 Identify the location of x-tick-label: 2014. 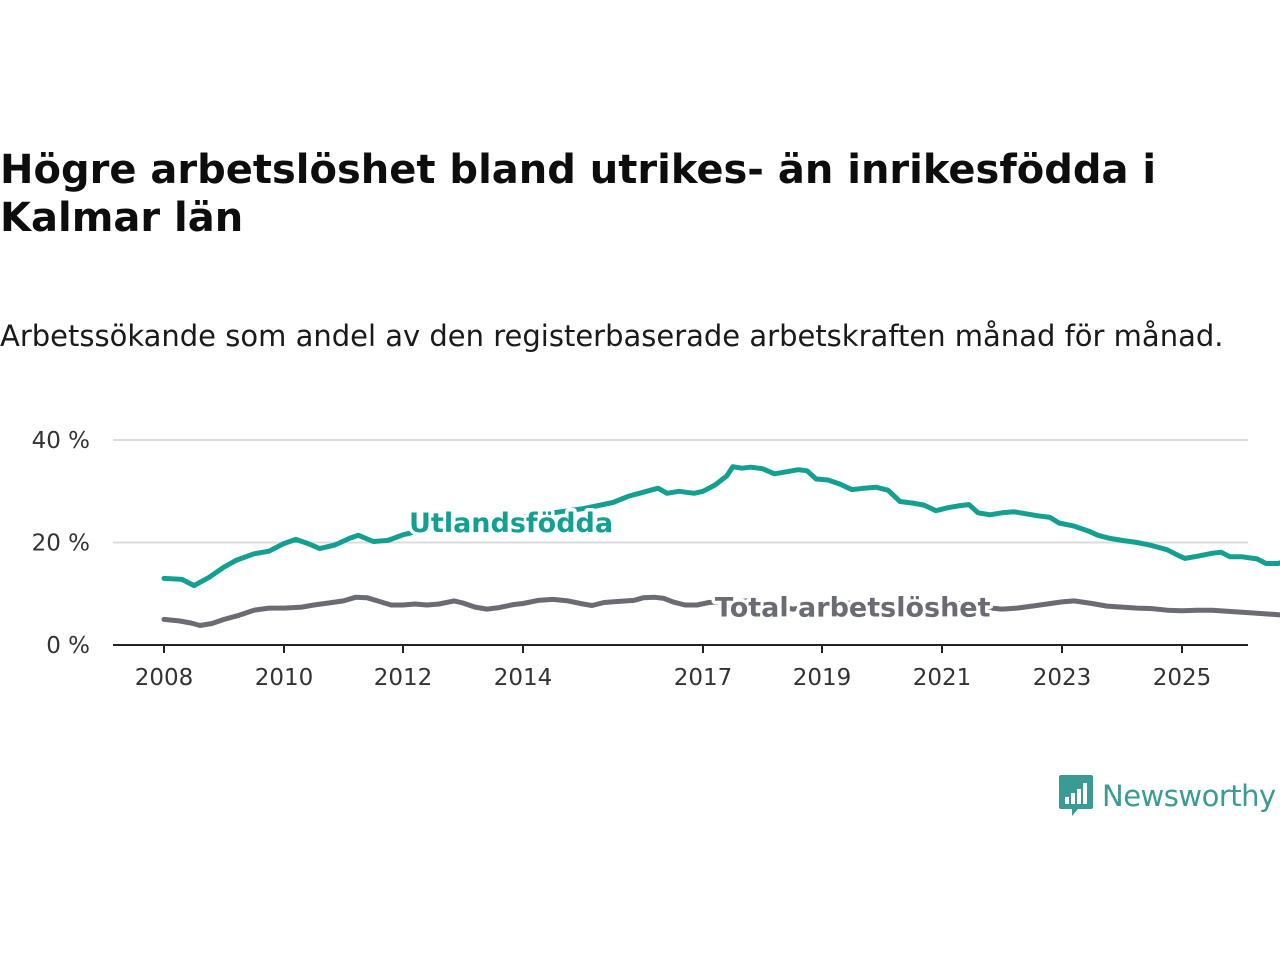
(523, 678).